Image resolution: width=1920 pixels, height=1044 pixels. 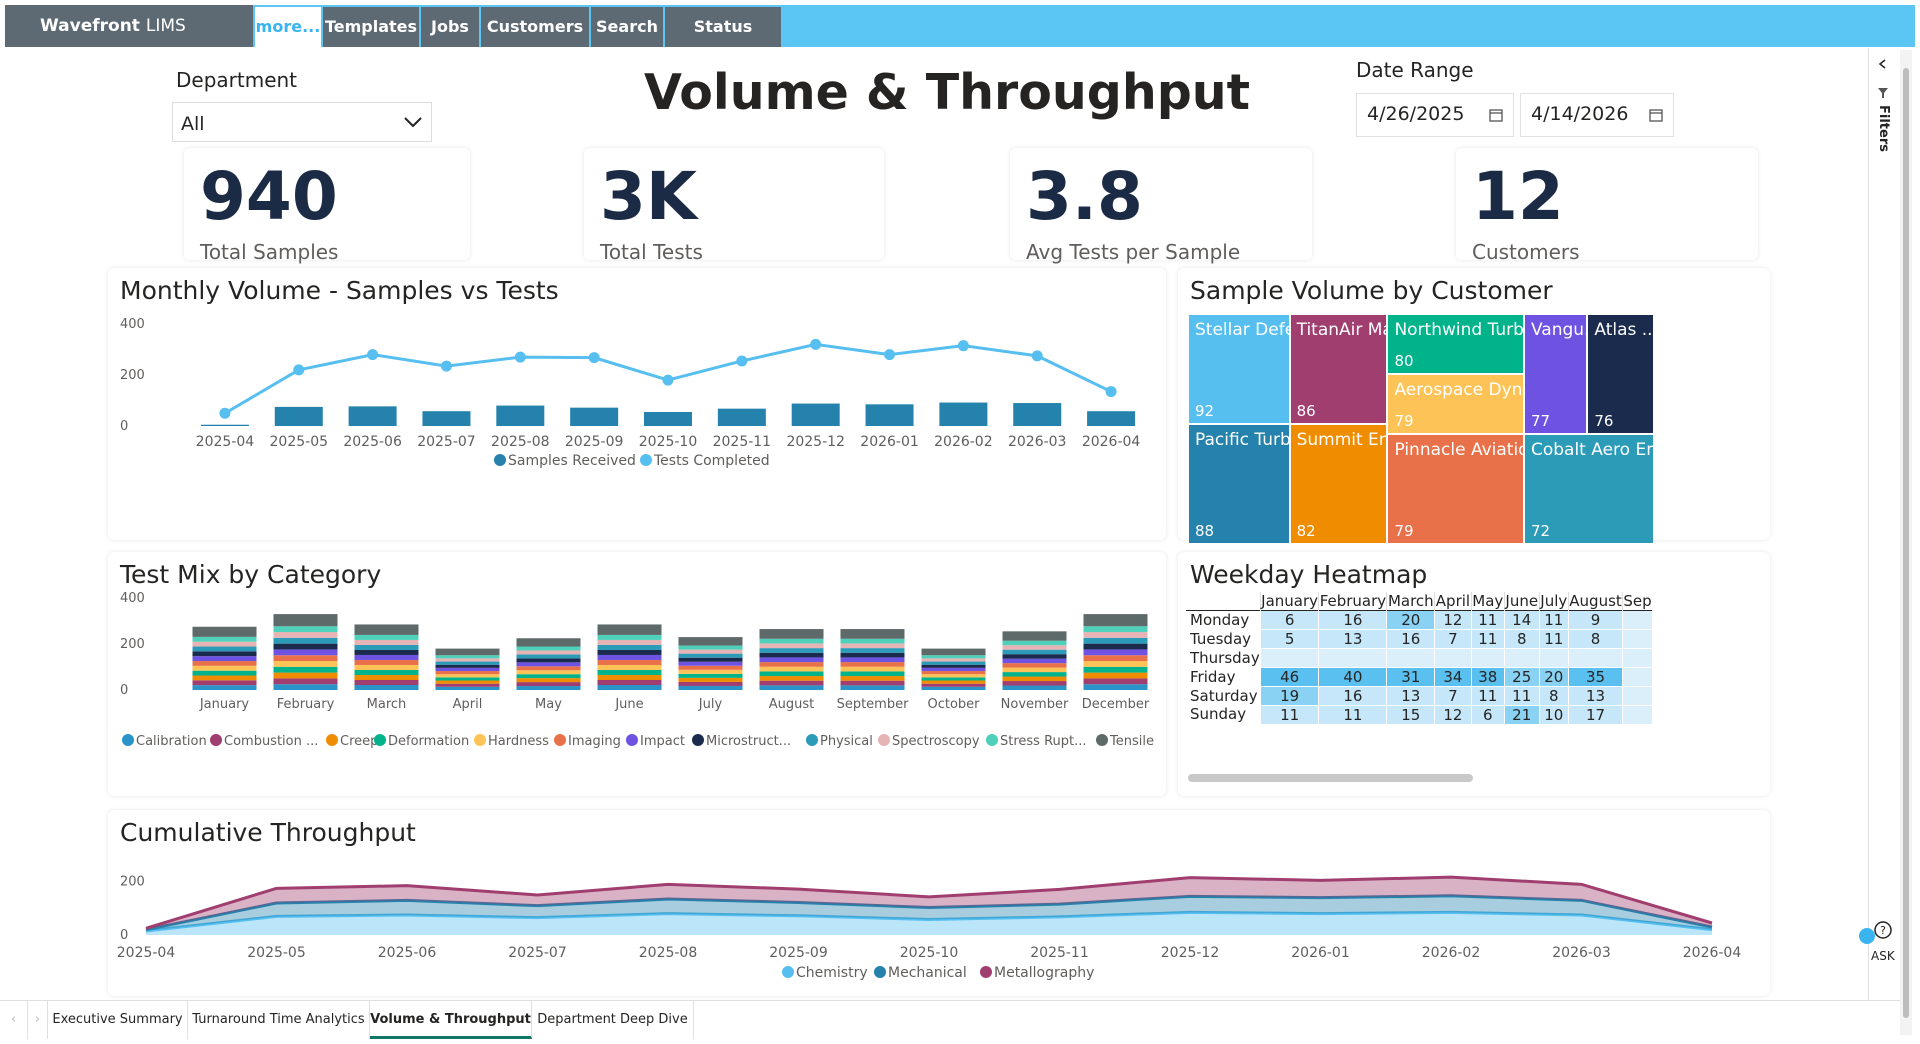 I want to click on heatmap-scrollbar, so click(x=1330, y=778).